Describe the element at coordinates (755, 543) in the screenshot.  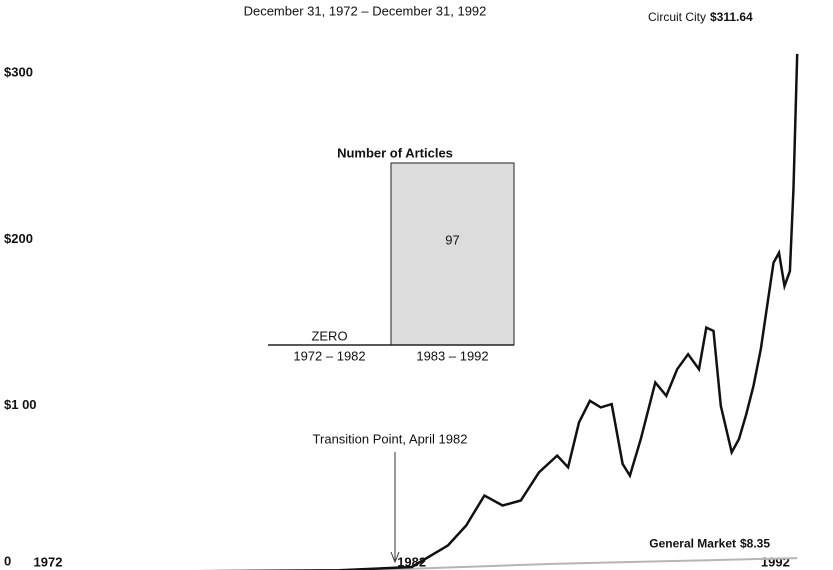
I see `series-end-label: $8.35` at that location.